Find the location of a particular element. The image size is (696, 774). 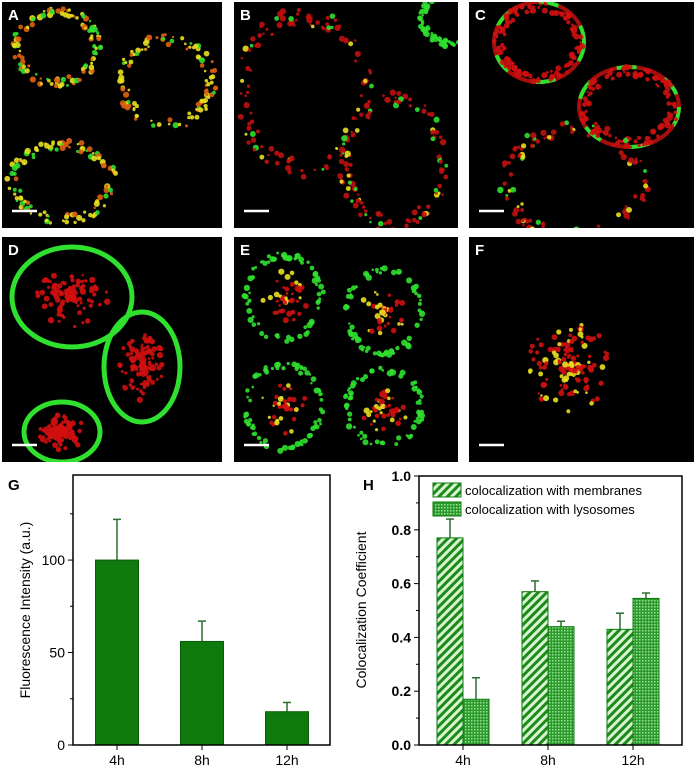

chart-g-ylabel: Fluorescence Intensity (a.u.) is located at coordinates (25, 610).